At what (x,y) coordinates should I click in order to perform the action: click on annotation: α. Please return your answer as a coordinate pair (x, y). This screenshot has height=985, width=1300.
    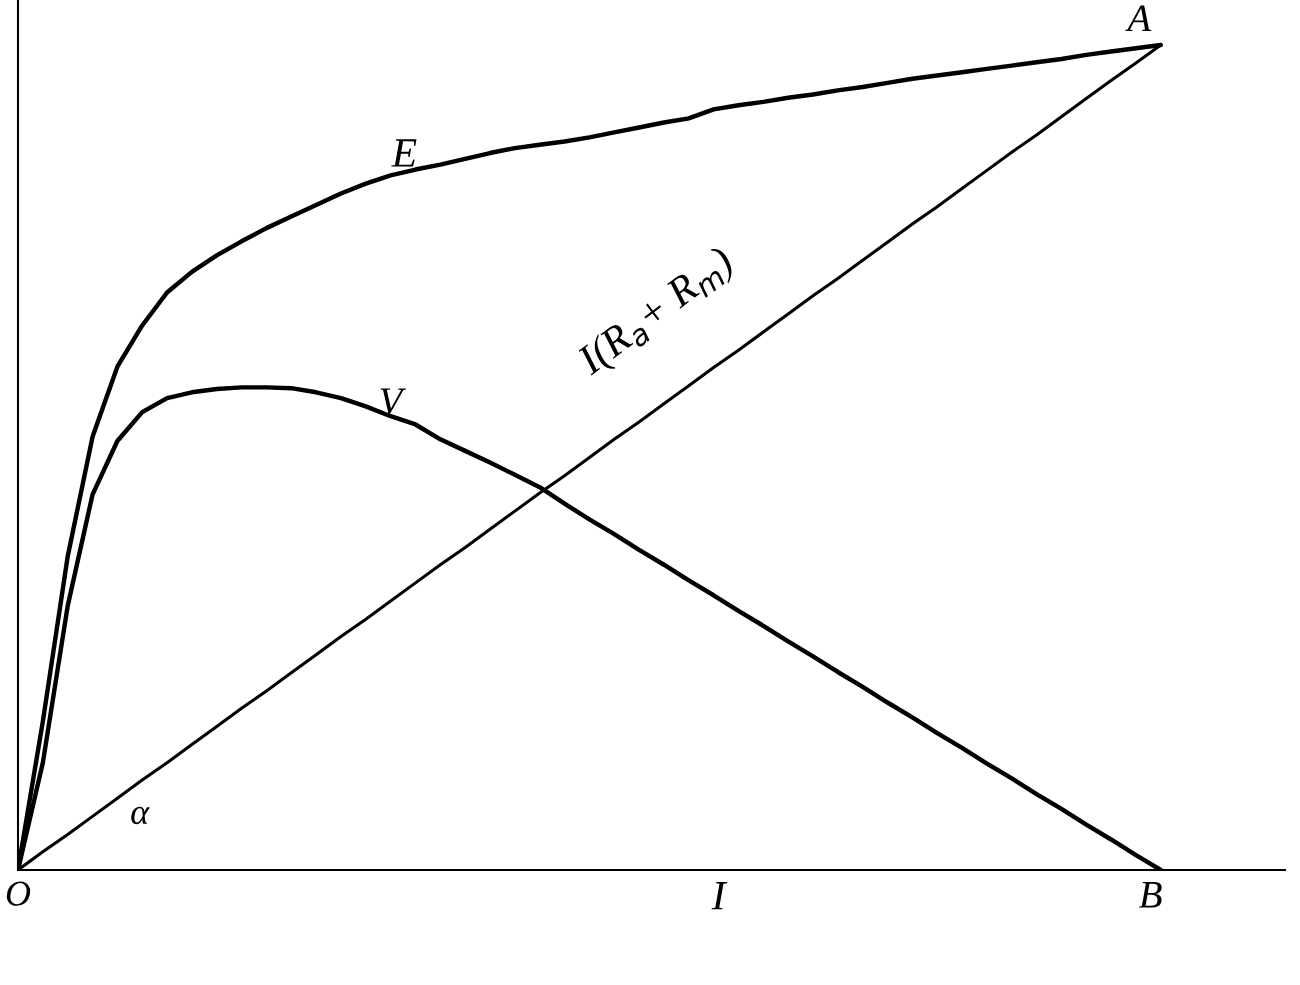
    Looking at the image, I should click on (140, 815).